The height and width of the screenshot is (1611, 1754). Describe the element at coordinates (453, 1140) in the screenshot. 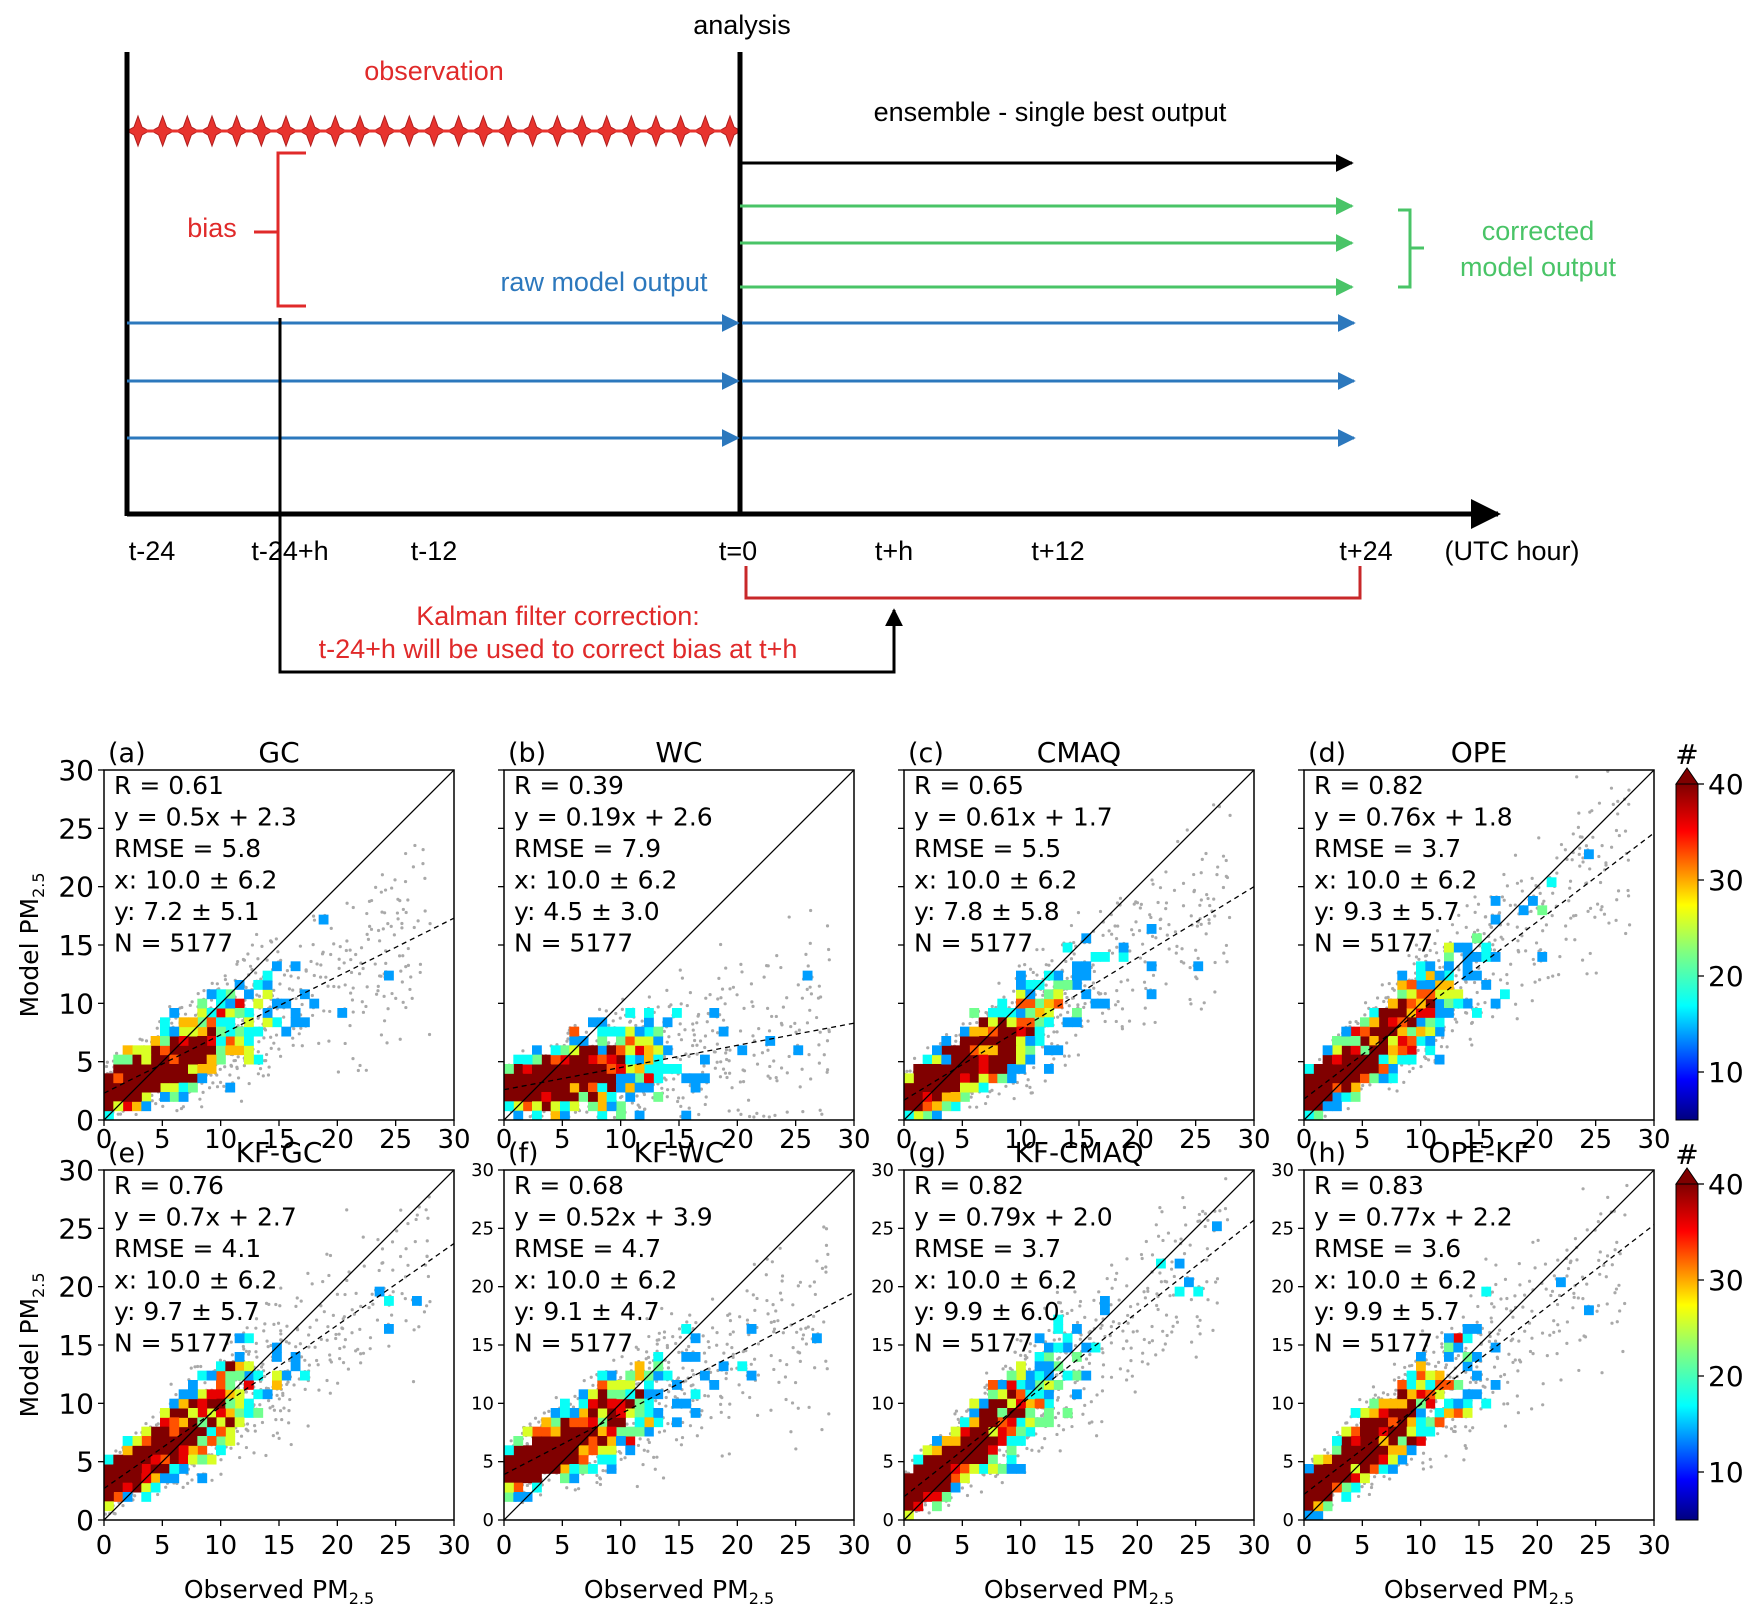

I see `x-tick-label: 30` at that location.